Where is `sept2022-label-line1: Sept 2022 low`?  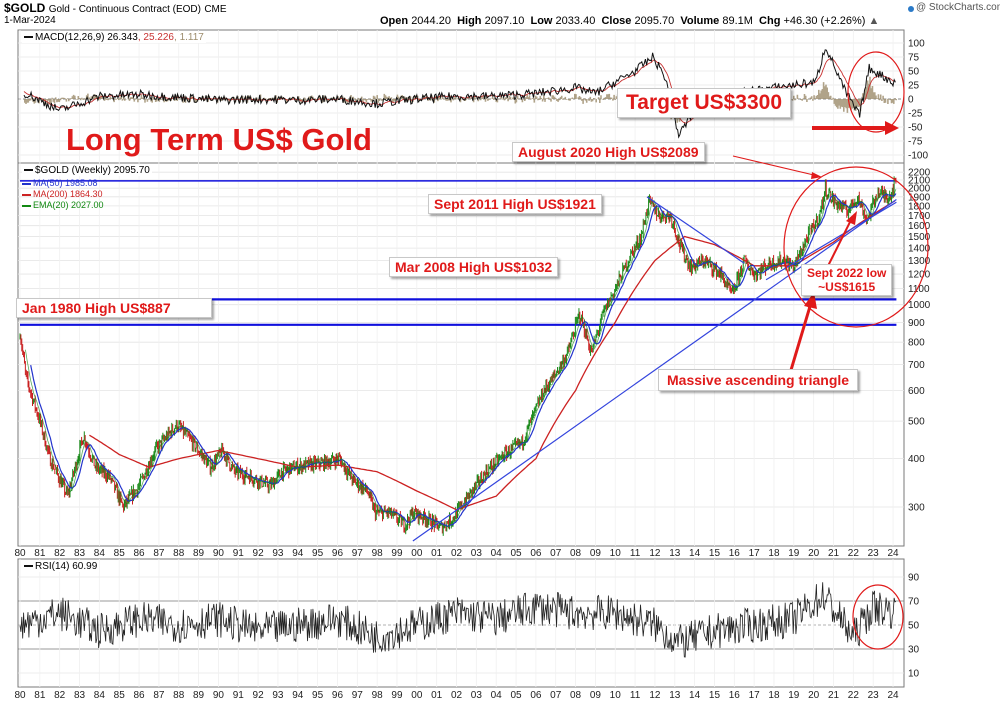
sept2022-label-line1: Sept 2022 low is located at coordinates (847, 273).